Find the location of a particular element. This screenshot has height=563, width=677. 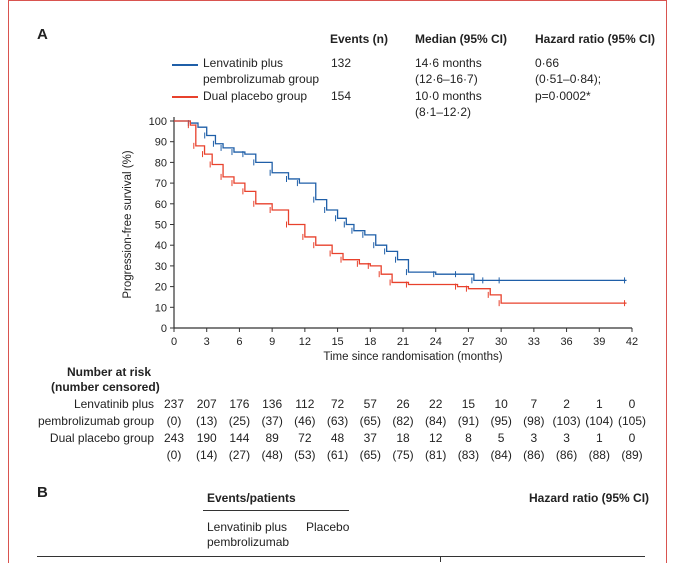

risk-cell: (63) is located at coordinates (337, 421).